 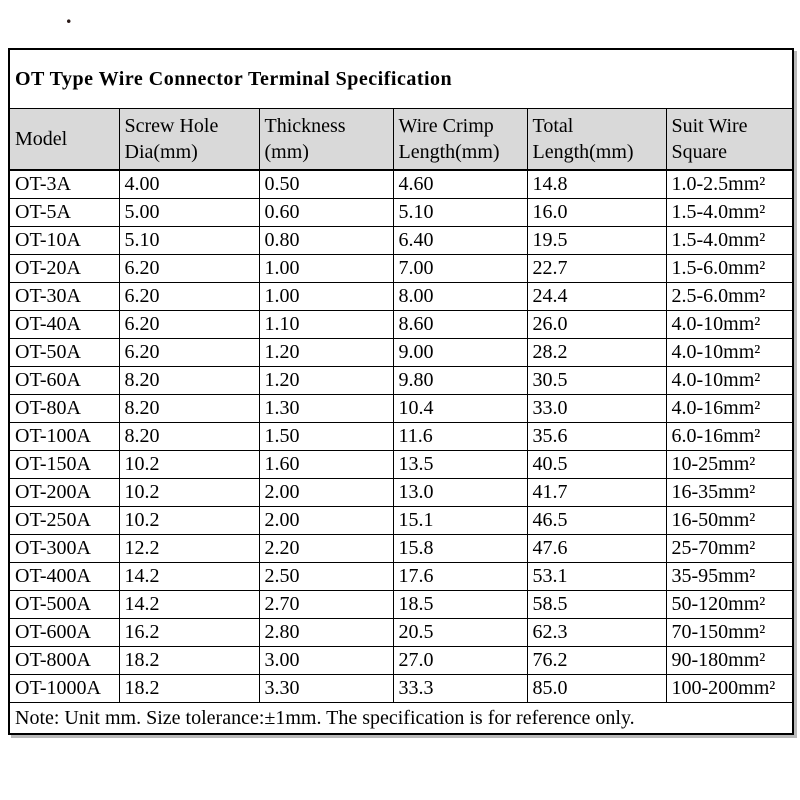 What do you see at coordinates (326, 212) in the screenshot?
I see `cell-thickness: 0.60` at bounding box center [326, 212].